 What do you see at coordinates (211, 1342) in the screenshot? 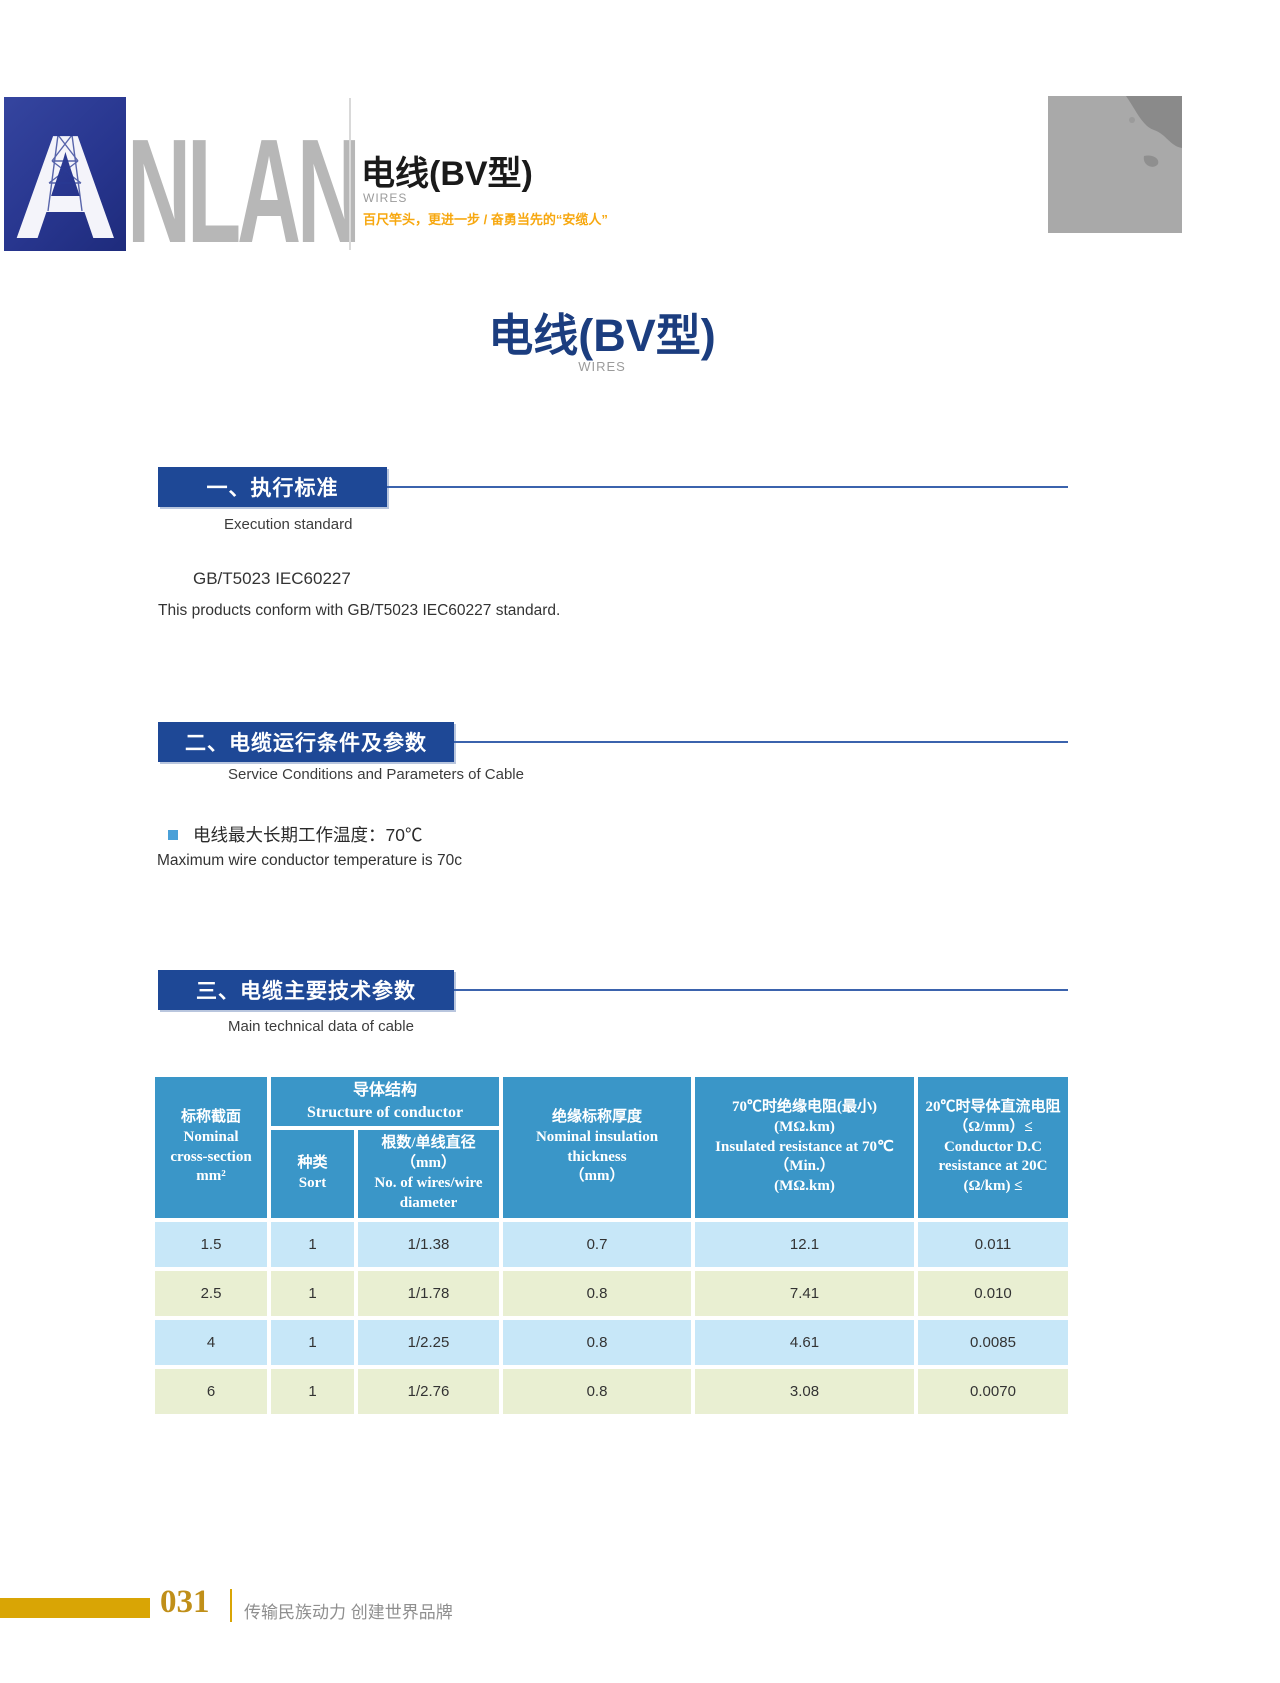
I see `table-cell: 4` at bounding box center [211, 1342].